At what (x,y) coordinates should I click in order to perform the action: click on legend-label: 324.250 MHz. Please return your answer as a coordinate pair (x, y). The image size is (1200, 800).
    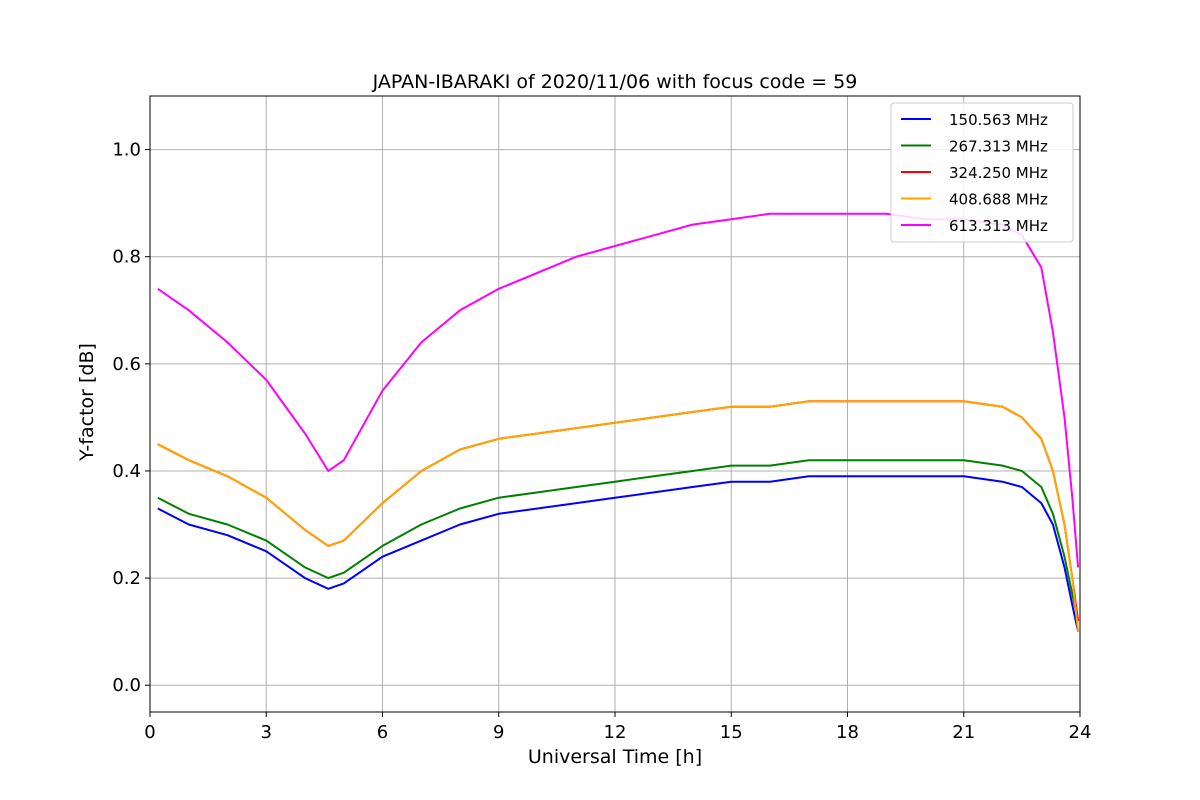
    Looking at the image, I should click on (998, 173).